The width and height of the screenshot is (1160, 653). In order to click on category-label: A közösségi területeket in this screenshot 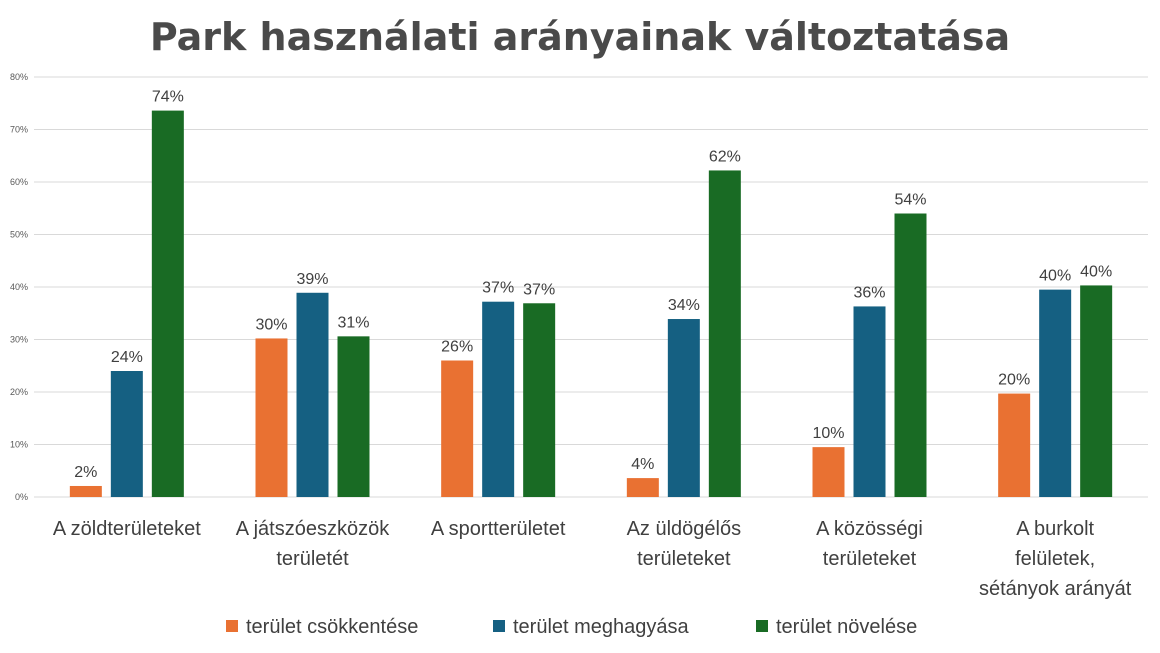, I will do `click(869, 544)`.